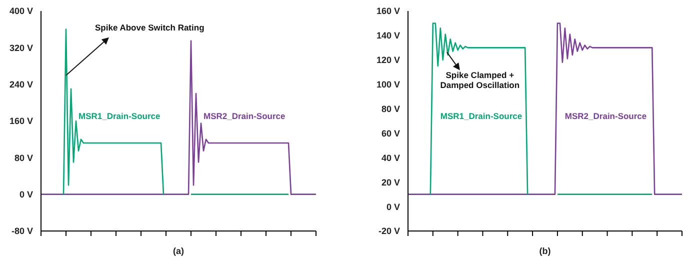 This screenshot has height=262, width=689. What do you see at coordinates (390, 133) in the screenshot?
I see `y-tick-label: 60 V` at bounding box center [390, 133].